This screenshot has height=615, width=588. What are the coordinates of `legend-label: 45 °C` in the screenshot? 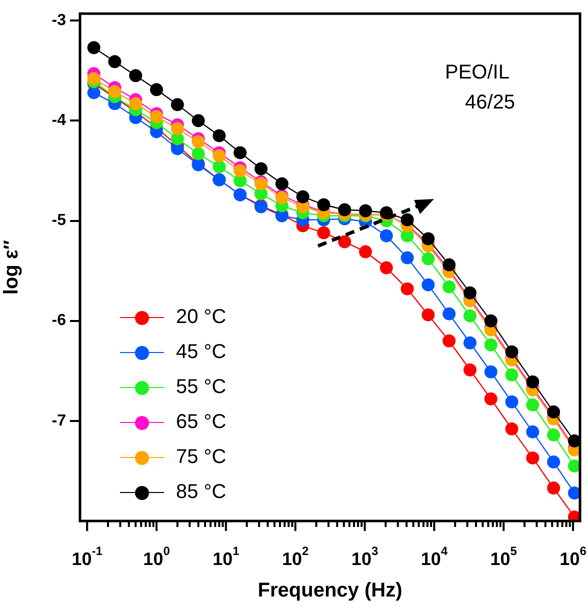 It's located at (201, 352).